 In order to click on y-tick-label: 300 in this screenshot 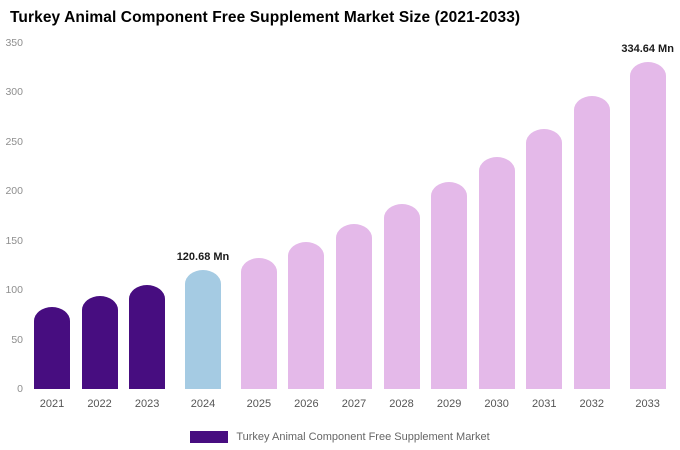, I will do `click(14, 92)`.